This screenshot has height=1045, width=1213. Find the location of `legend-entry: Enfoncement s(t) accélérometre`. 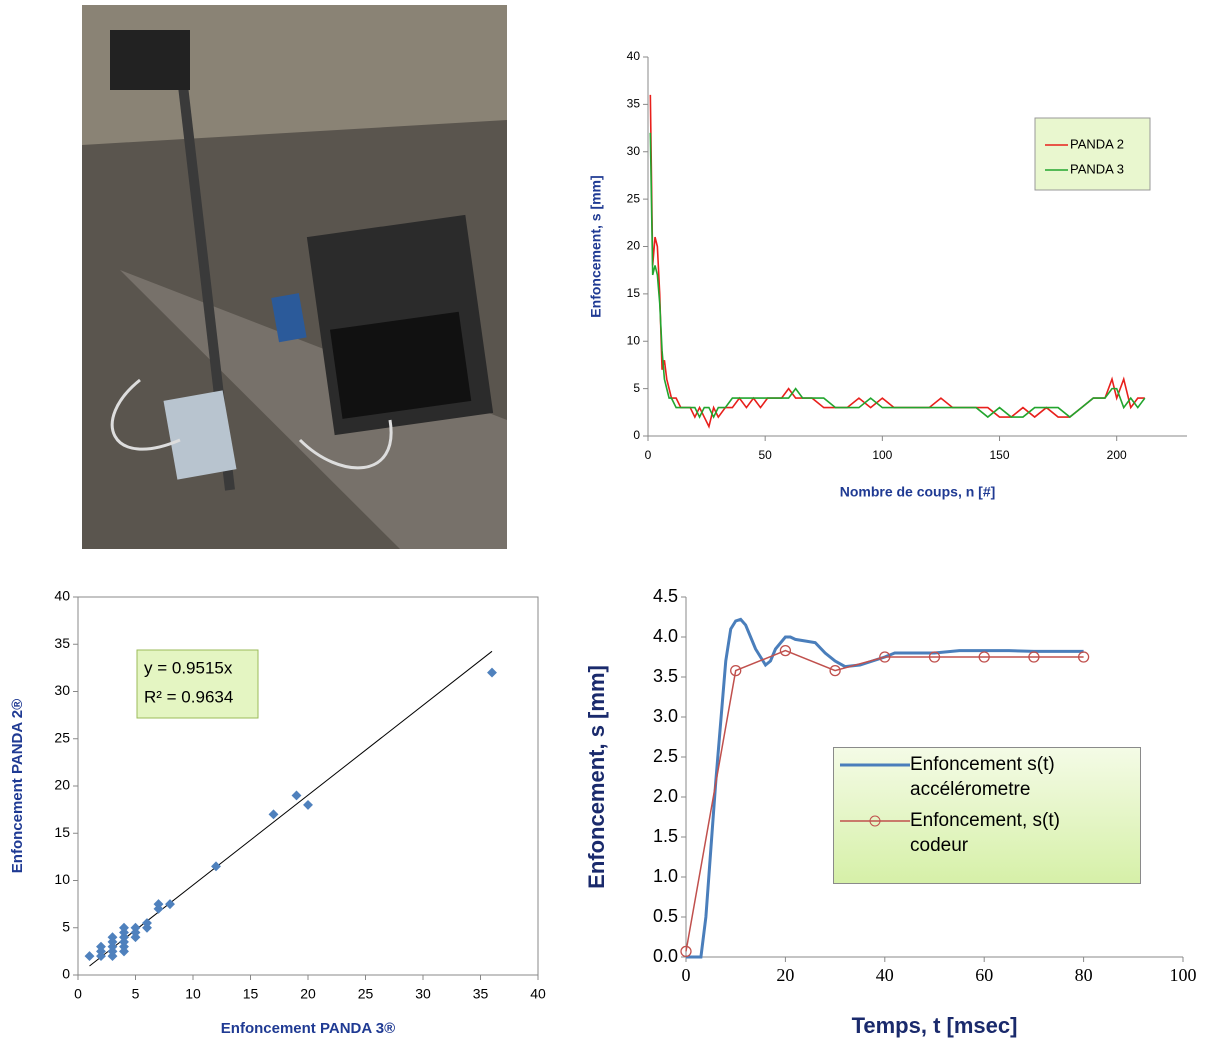

legend-entry: Enfoncement s(t) accélérometre is located at coordinates (987, 777).